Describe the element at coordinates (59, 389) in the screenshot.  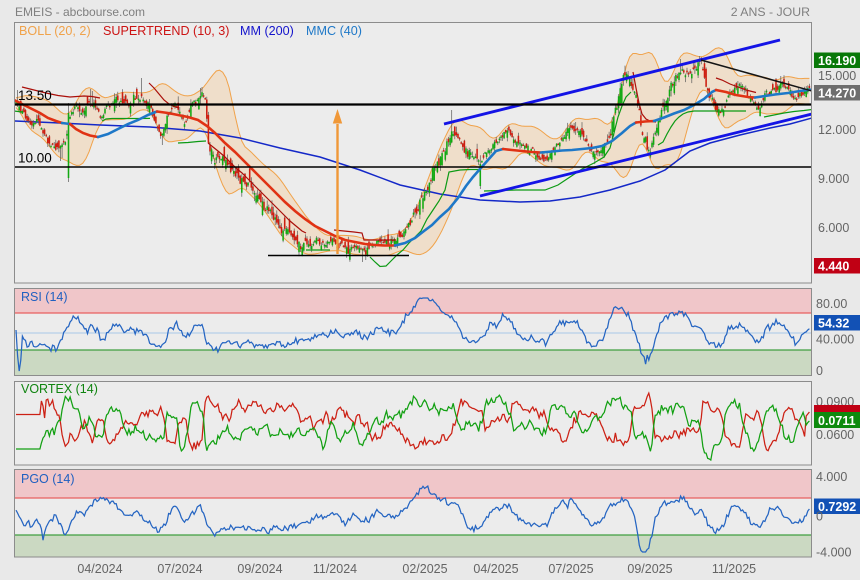
I see `svg-text: VORTEX (14)` at that location.